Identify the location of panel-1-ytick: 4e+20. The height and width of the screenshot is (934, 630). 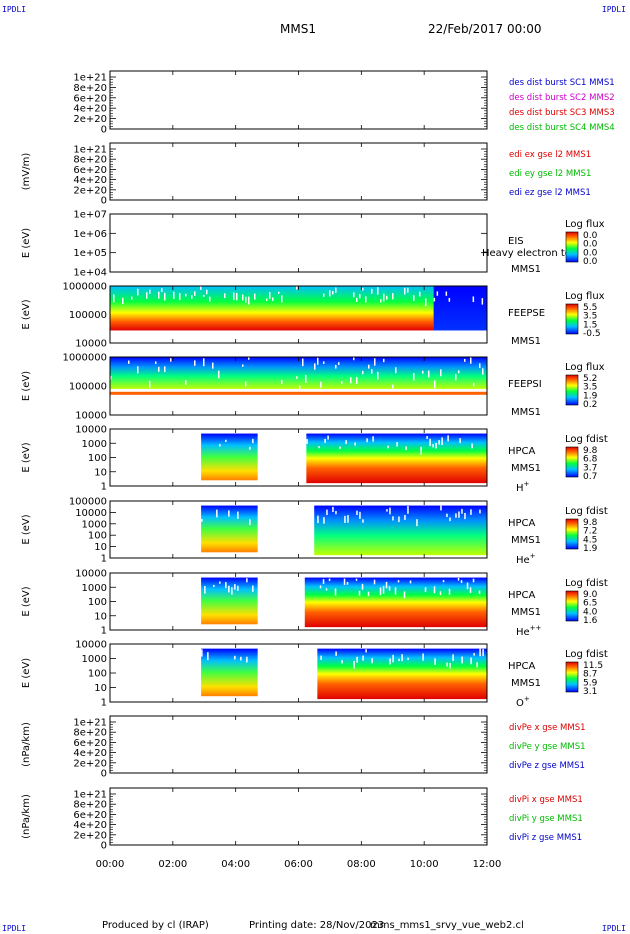
(90, 109).